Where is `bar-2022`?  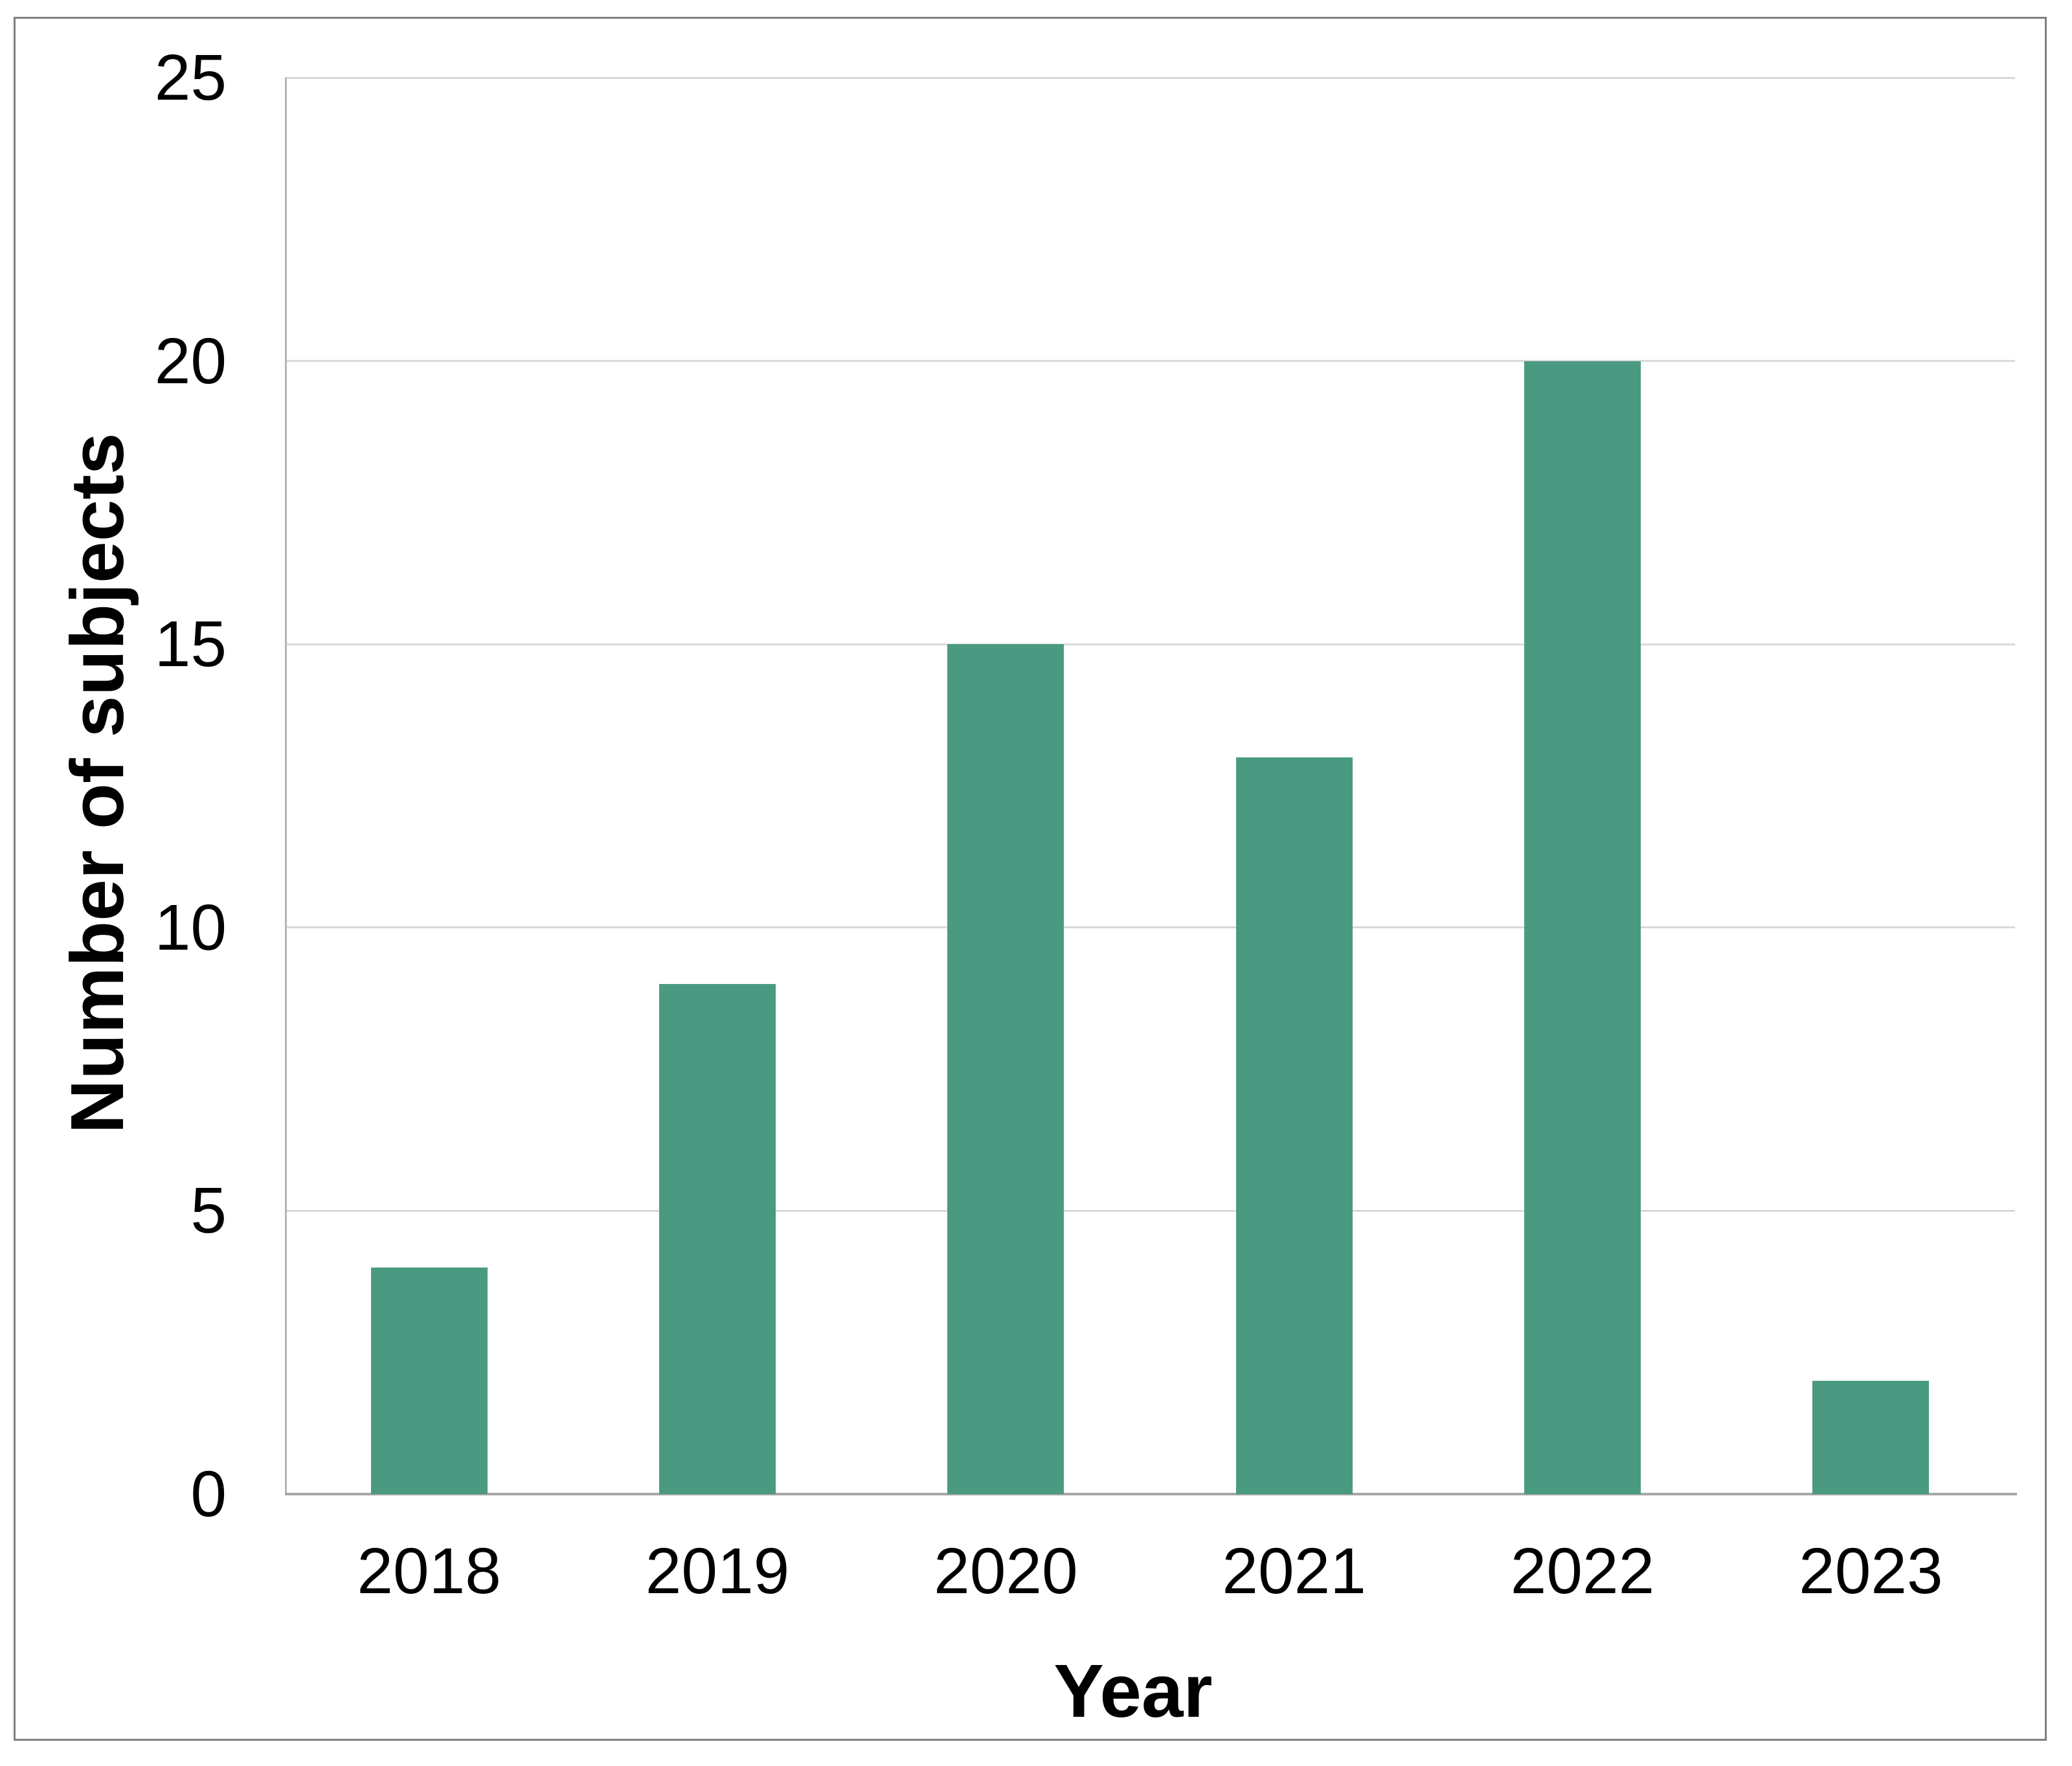
bar-2022 is located at coordinates (1582, 927).